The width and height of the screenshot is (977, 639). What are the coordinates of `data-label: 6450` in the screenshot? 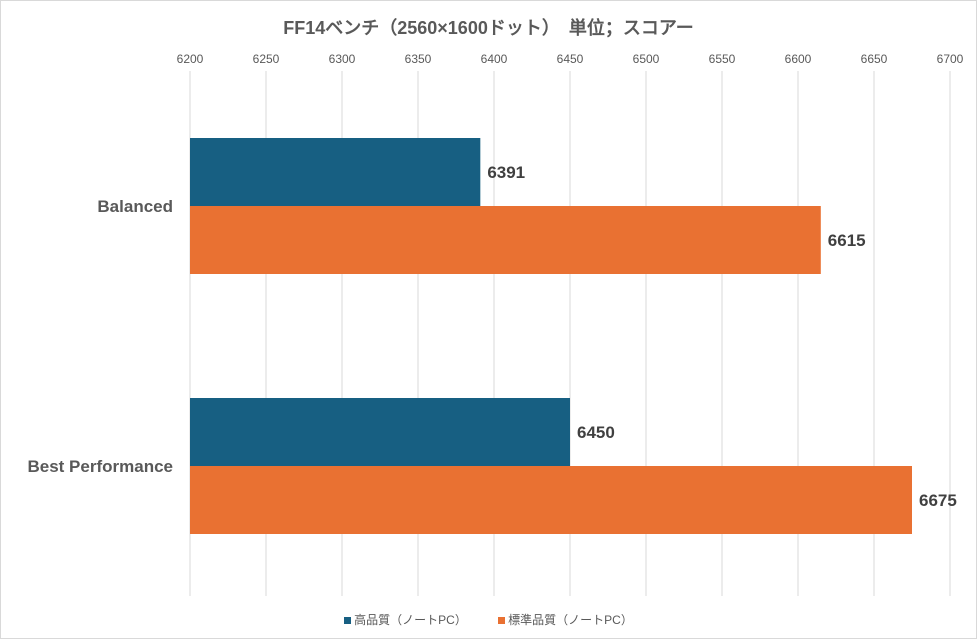 It's located at (596, 432).